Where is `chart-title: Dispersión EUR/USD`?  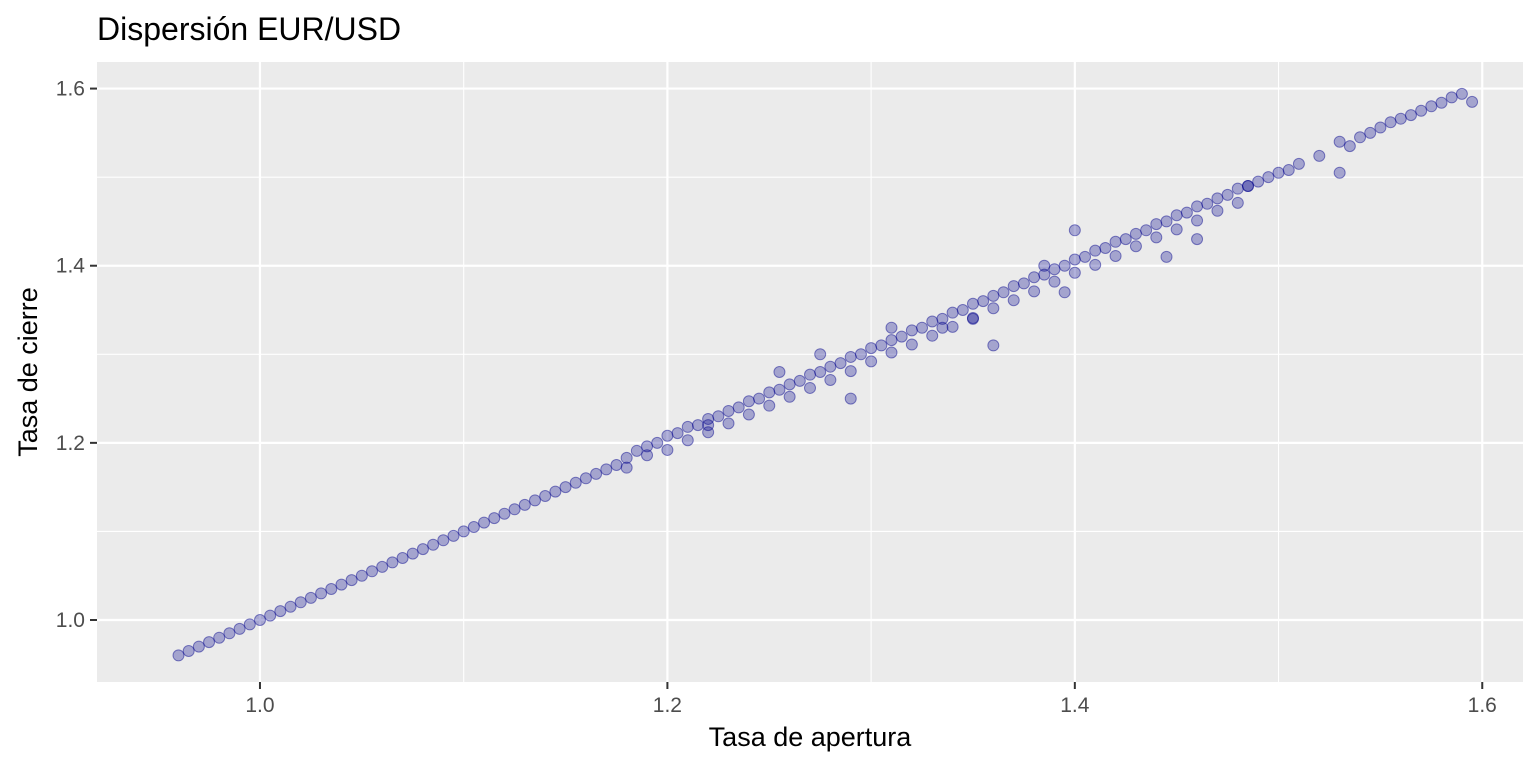
chart-title: Dispersión EUR/USD is located at coordinates (249, 29).